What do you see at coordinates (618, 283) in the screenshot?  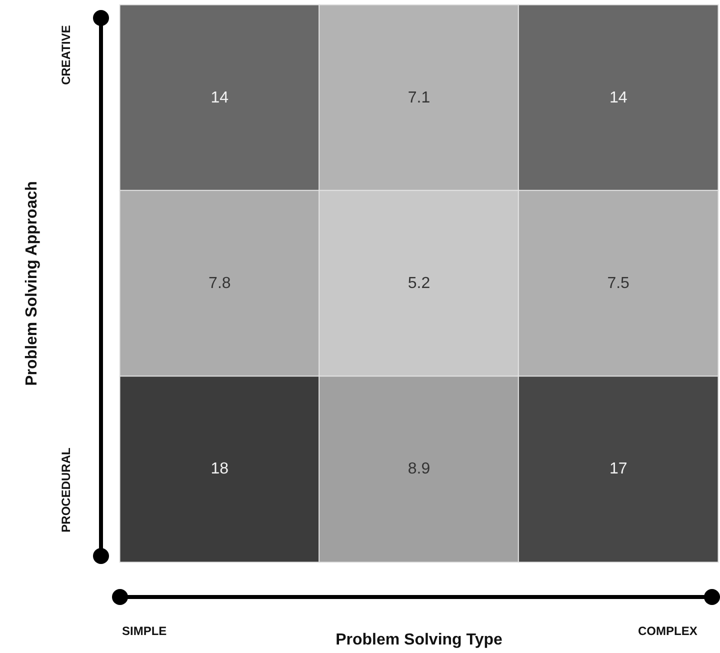 I see `data-label: 7.5` at bounding box center [618, 283].